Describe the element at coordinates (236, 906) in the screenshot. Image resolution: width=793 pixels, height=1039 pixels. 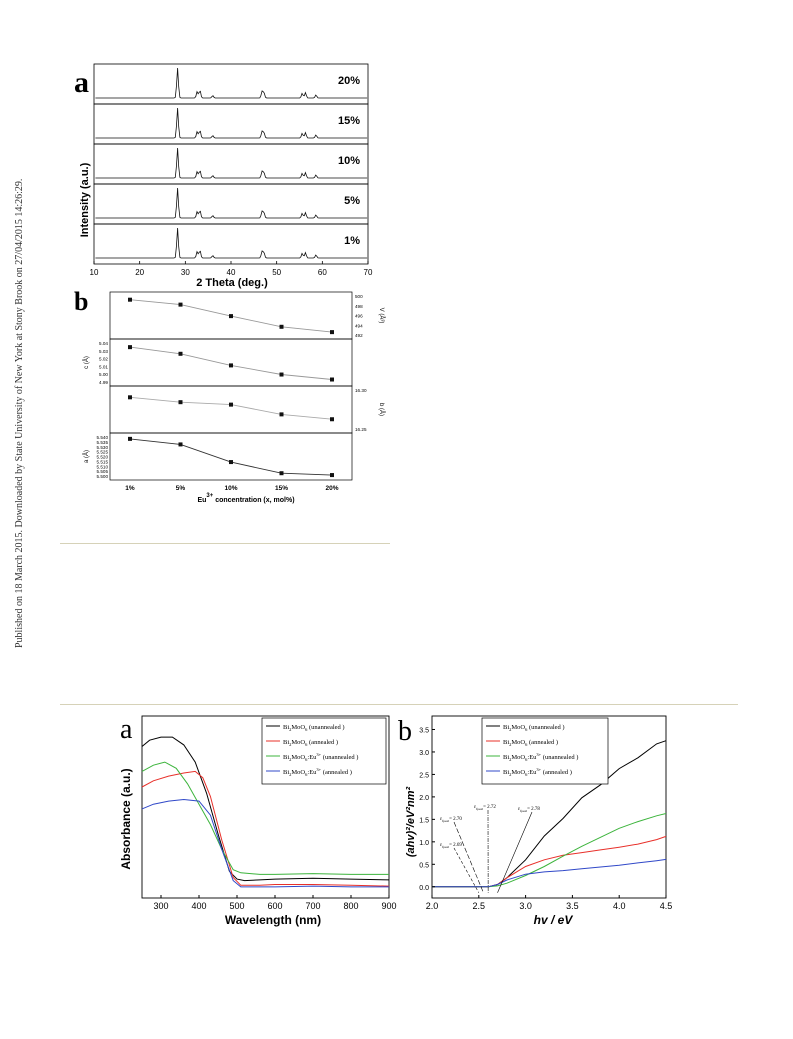
I see `absorbance-xtick-label: 500` at that location.